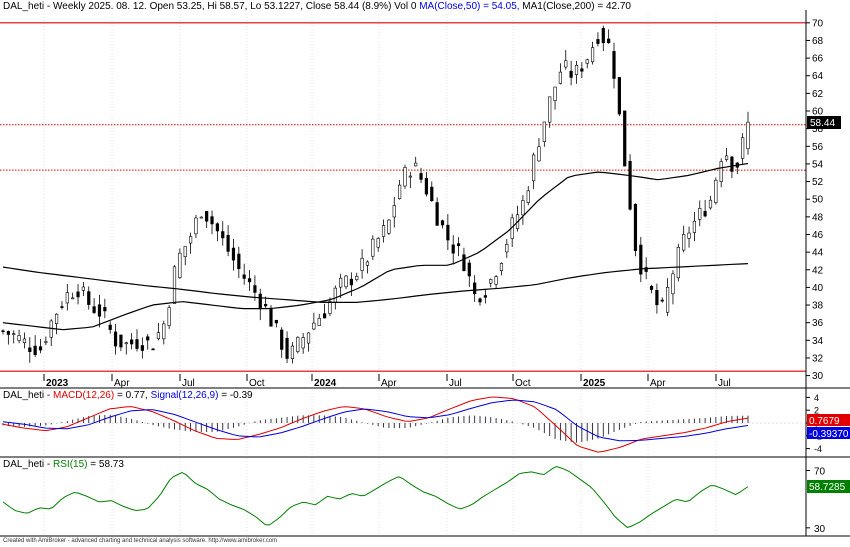 This screenshot has width=850, height=547. What do you see at coordinates (403, 496) in the screenshot?
I see `rsi-panel` at bounding box center [403, 496].